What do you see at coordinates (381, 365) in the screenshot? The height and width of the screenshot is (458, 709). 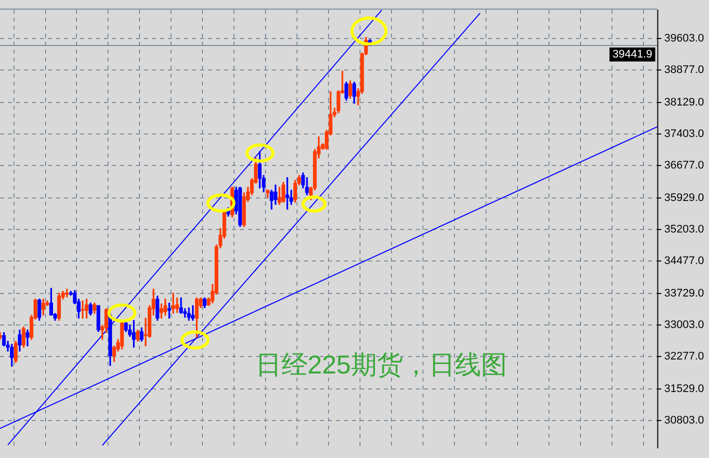 I see `text: 日经225期货，日线图` at bounding box center [381, 365].